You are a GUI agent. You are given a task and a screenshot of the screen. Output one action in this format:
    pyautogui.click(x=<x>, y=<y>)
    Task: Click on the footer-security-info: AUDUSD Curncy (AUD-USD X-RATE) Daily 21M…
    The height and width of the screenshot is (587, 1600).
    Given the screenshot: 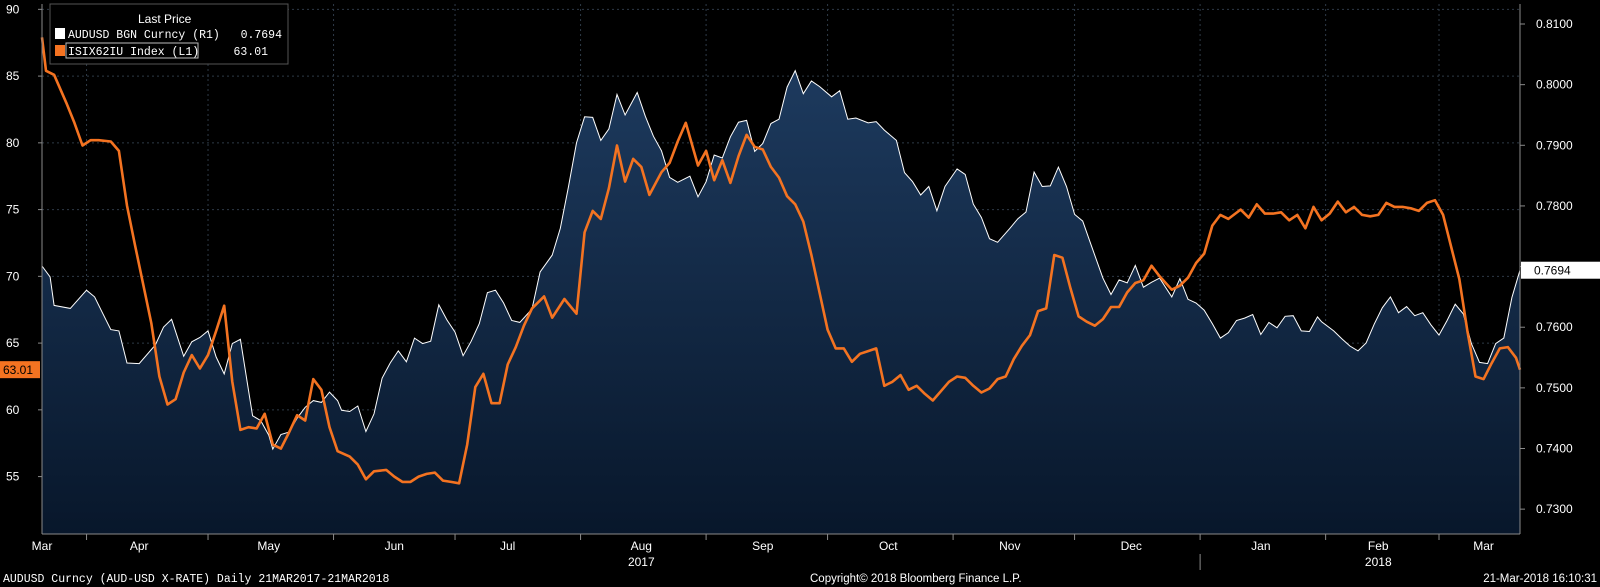 What is the action you would take?
    pyautogui.click(x=196, y=579)
    